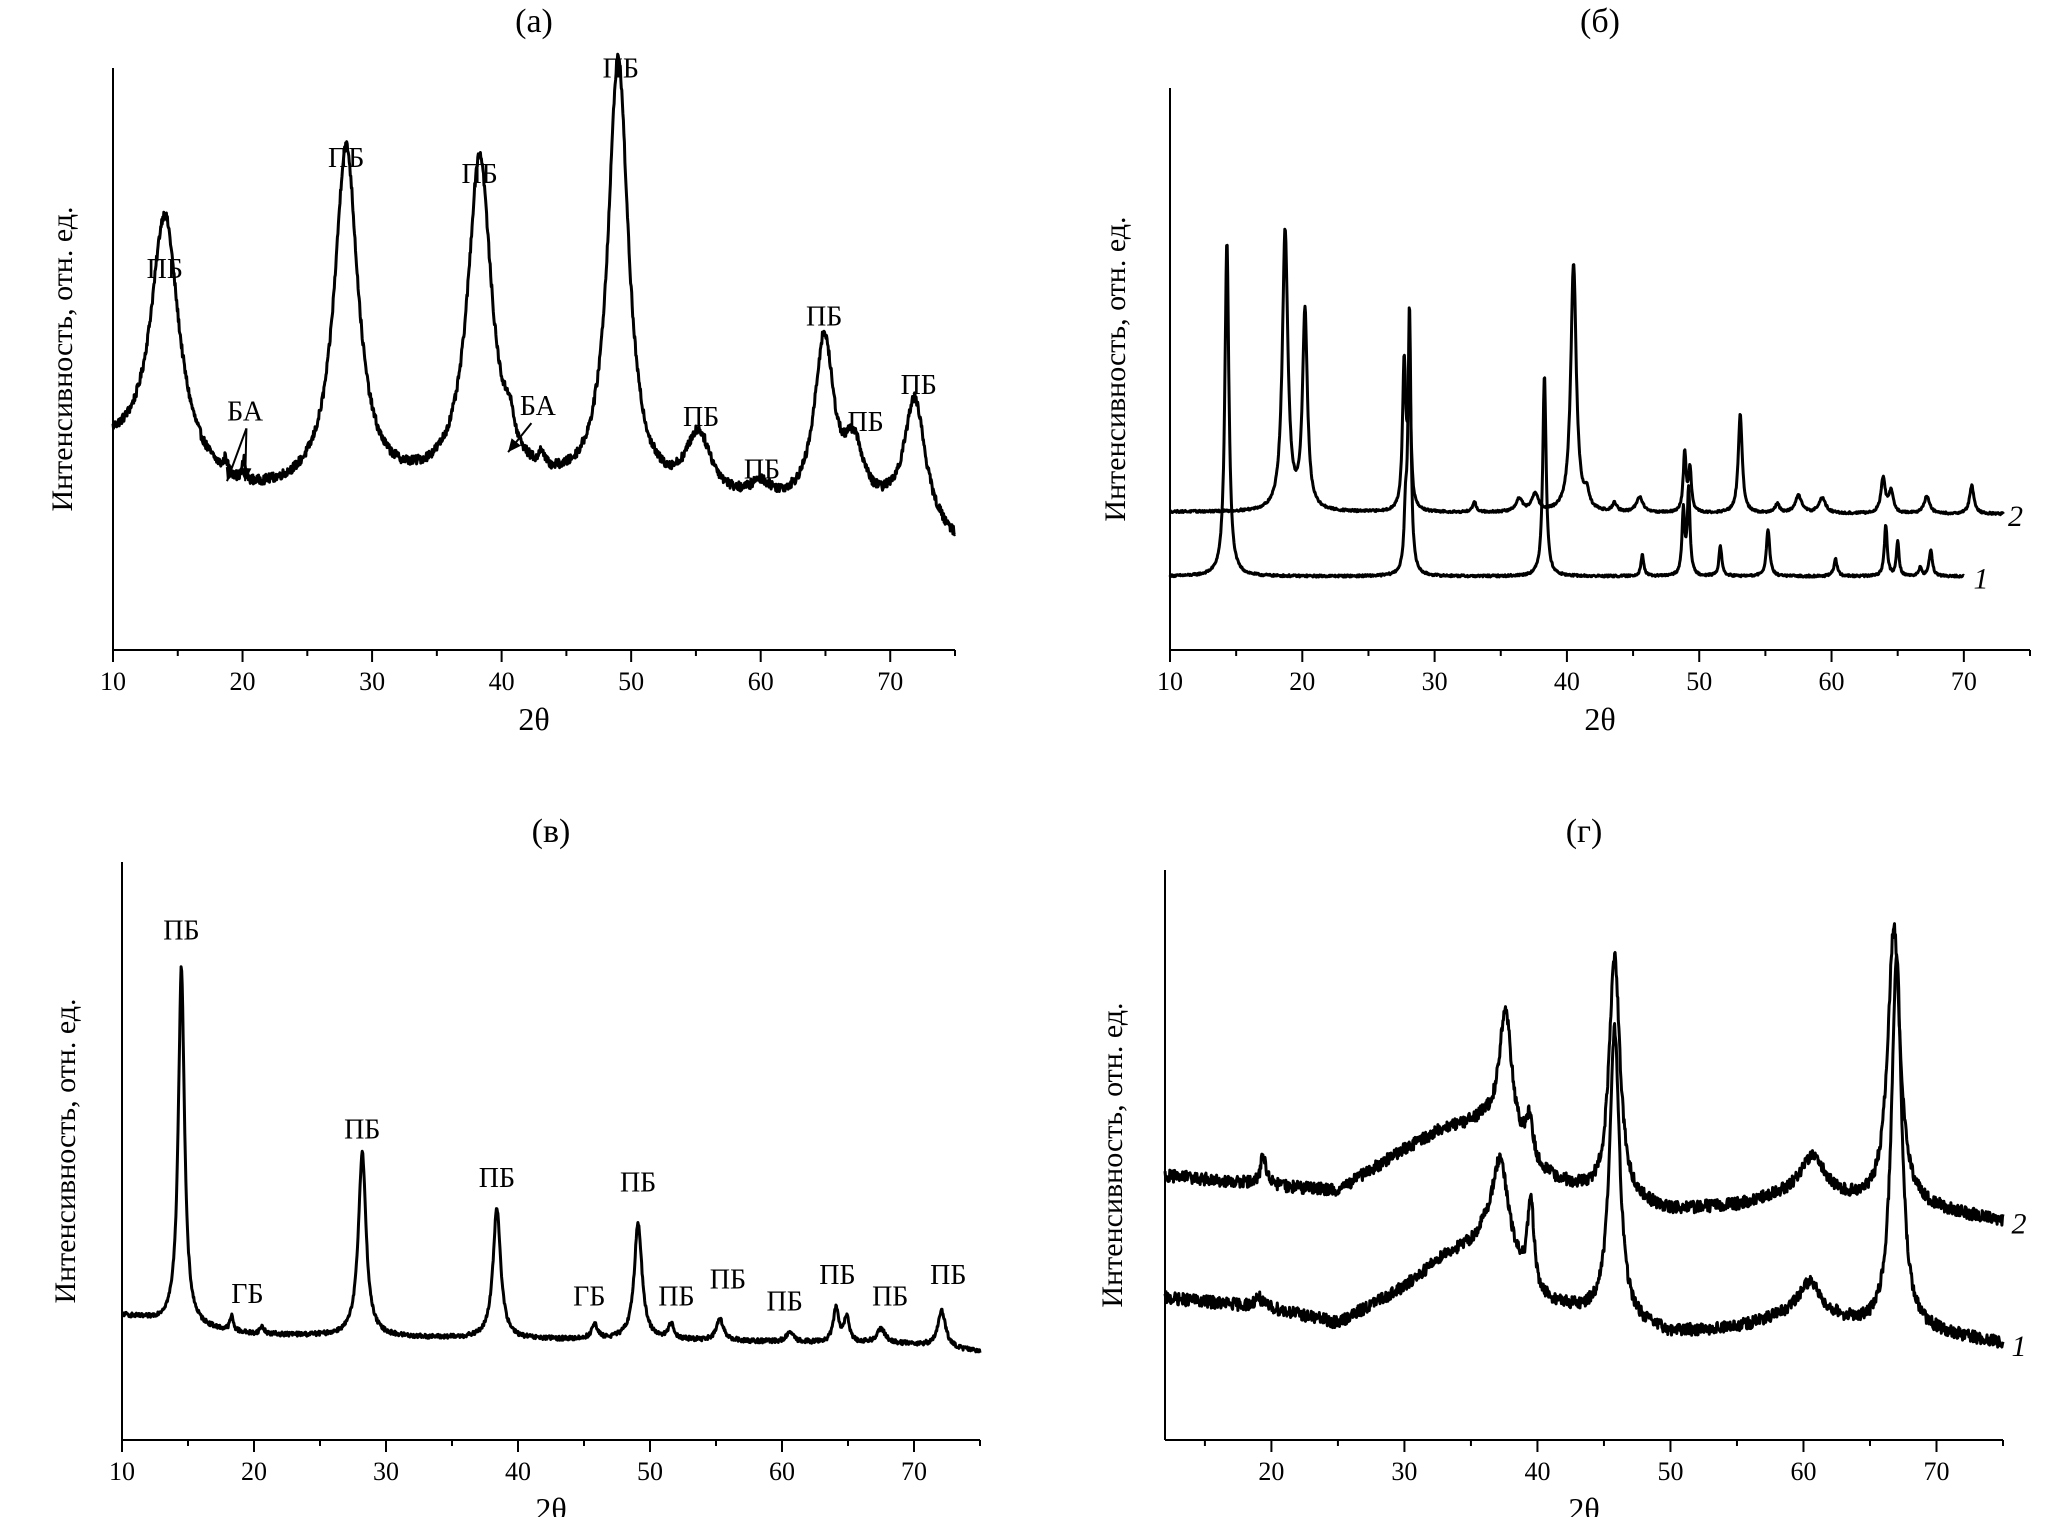 This screenshot has width=2067, height=1517. Describe the element at coordinates (1584, 831) in the screenshot. I see `panel-title: (г)` at that location.